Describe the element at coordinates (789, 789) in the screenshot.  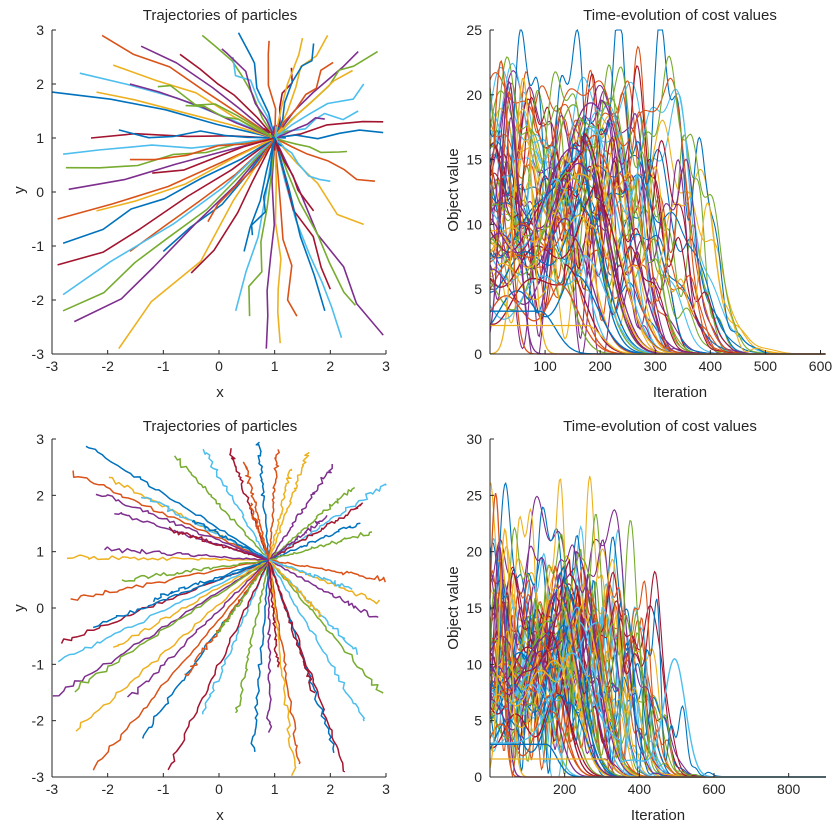
I see `x-tick-label: 800` at that location.